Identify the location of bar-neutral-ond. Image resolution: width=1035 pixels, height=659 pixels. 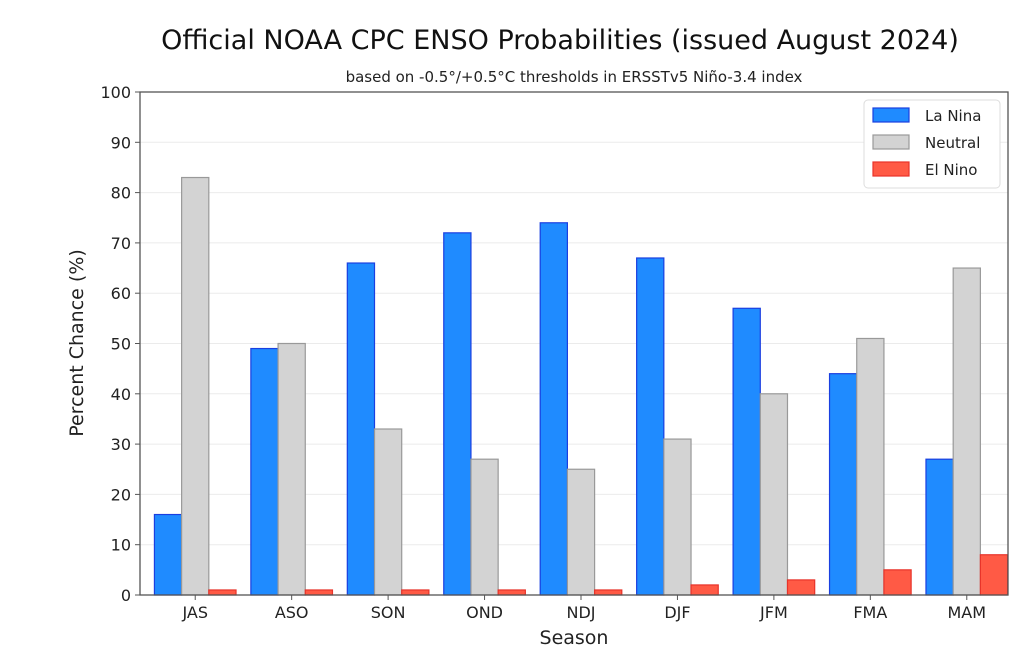
(484, 527).